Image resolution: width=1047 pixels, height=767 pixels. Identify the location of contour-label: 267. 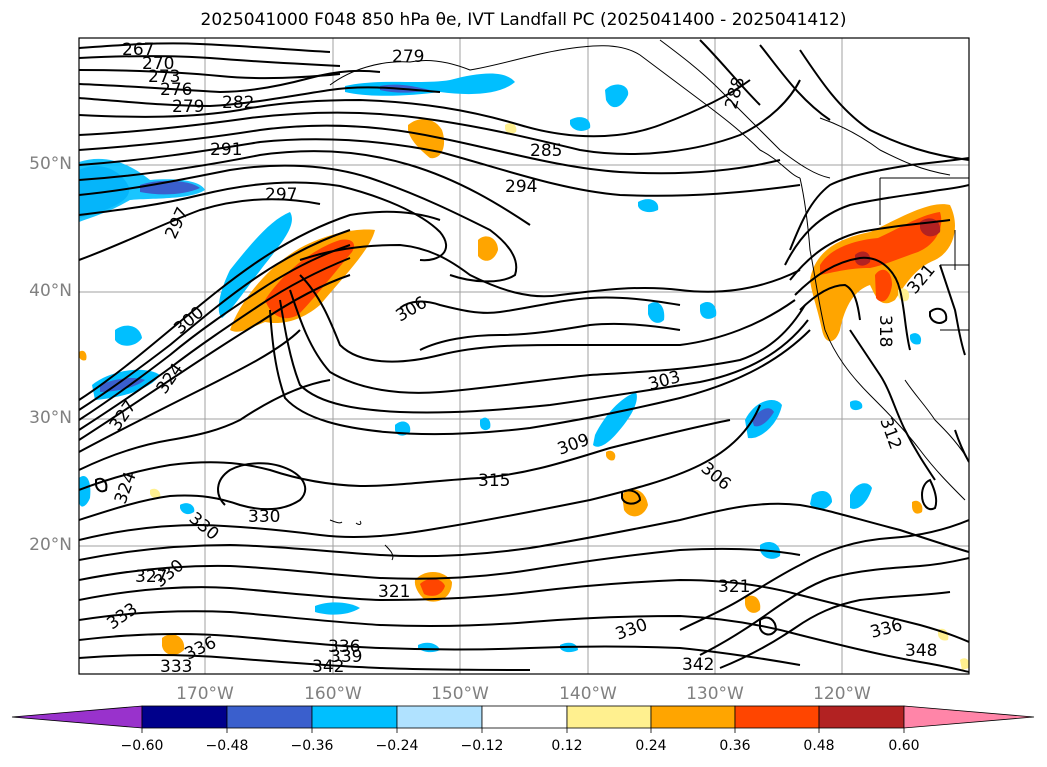
(138, 50).